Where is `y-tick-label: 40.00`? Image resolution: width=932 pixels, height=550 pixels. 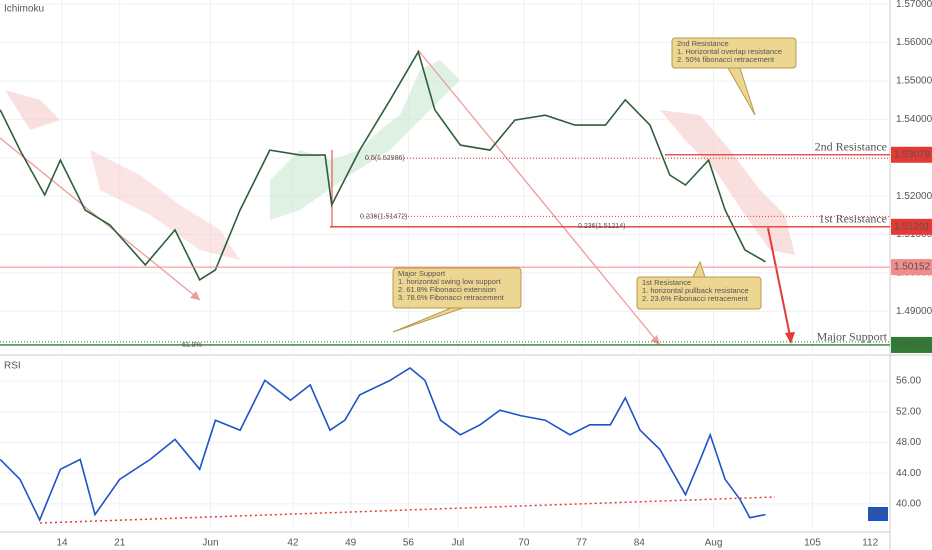
y-tick-label: 40.00 is located at coordinates (908, 504).